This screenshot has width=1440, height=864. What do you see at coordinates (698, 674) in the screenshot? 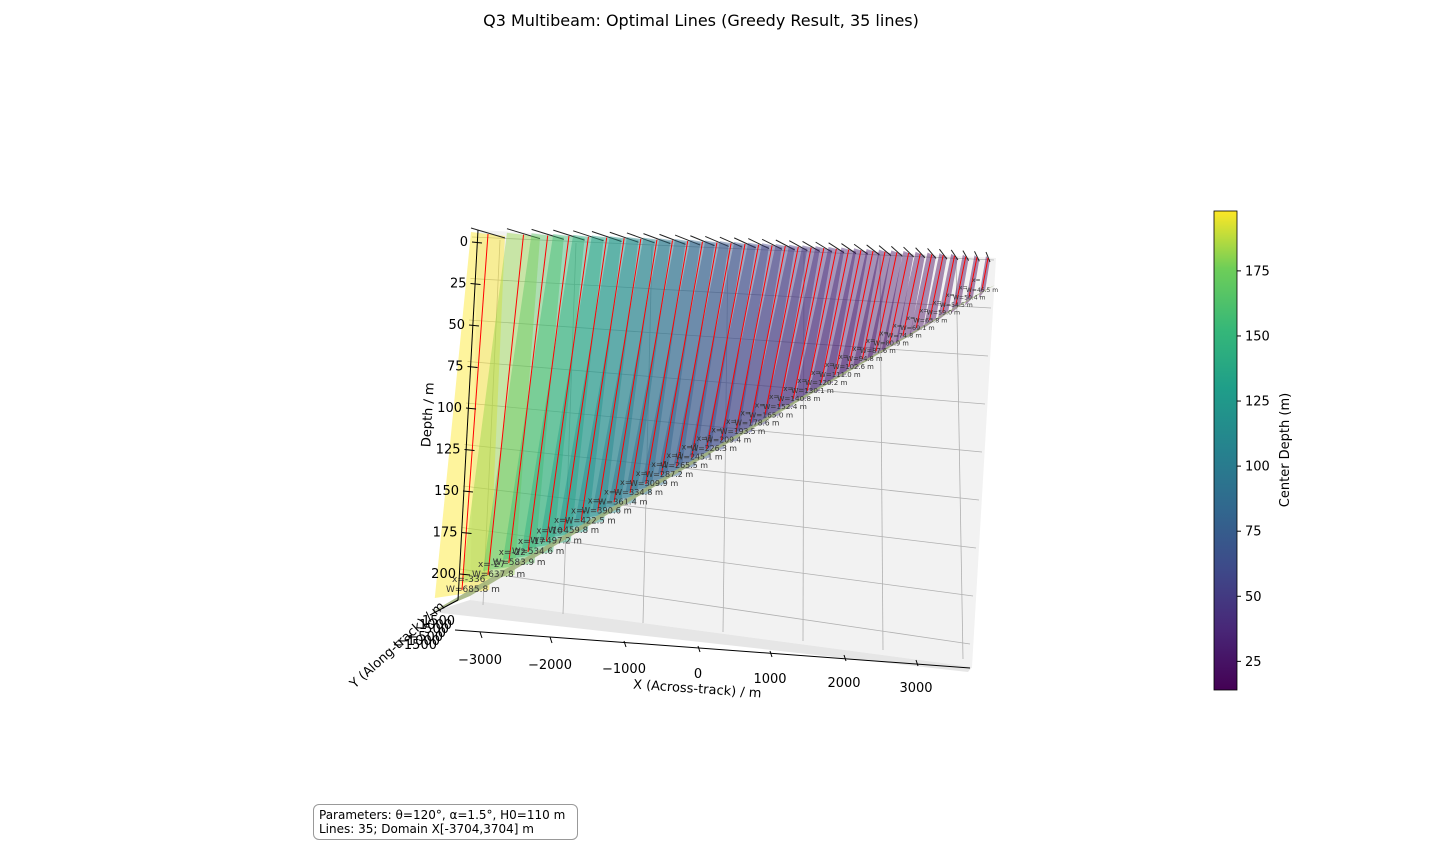
I see `x-tick-label: 0` at bounding box center [698, 674].